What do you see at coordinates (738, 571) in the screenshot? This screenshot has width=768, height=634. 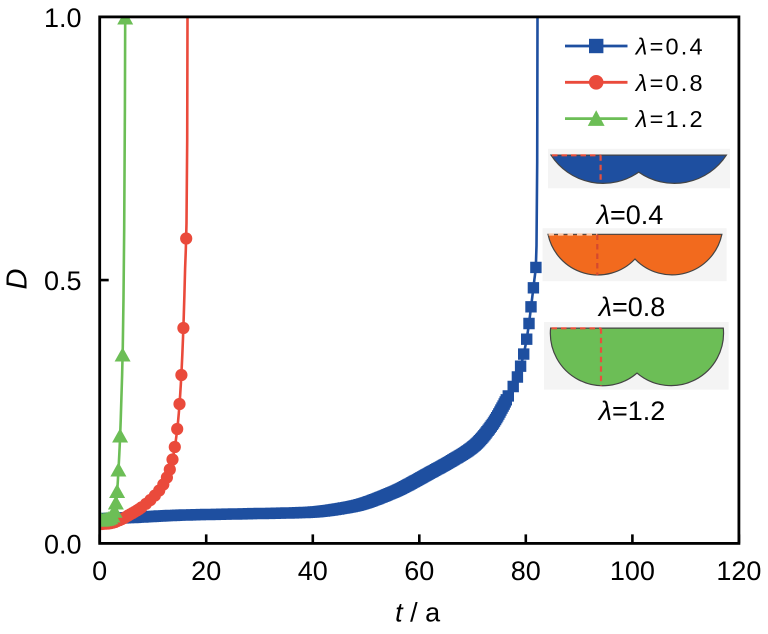 I see `svg-text: 120` at bounding box center [738, 571].